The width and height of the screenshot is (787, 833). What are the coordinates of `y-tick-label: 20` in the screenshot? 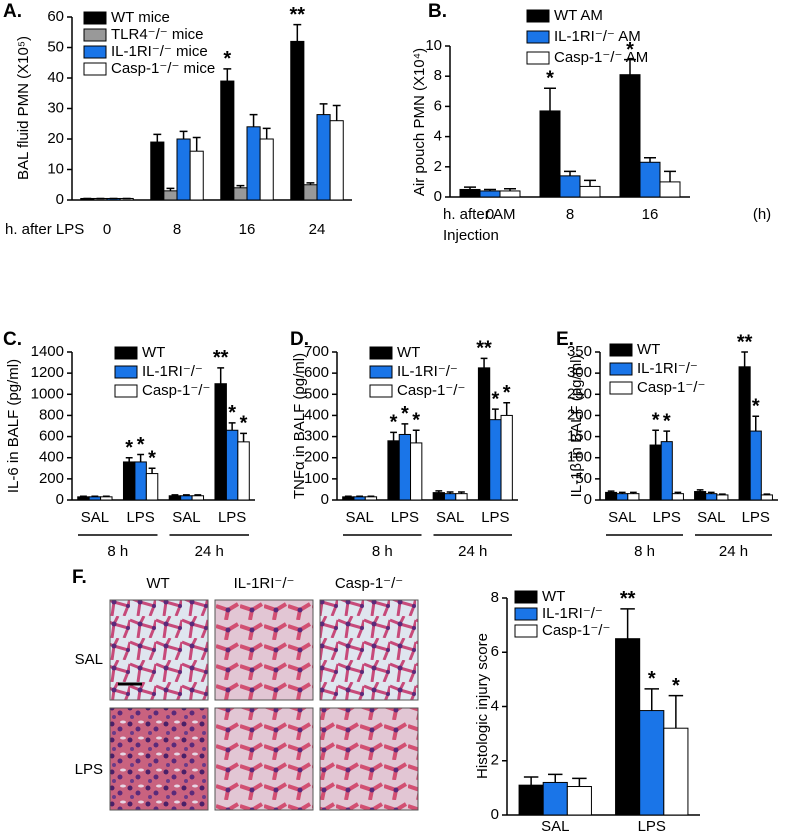 It's located at (55, 138).